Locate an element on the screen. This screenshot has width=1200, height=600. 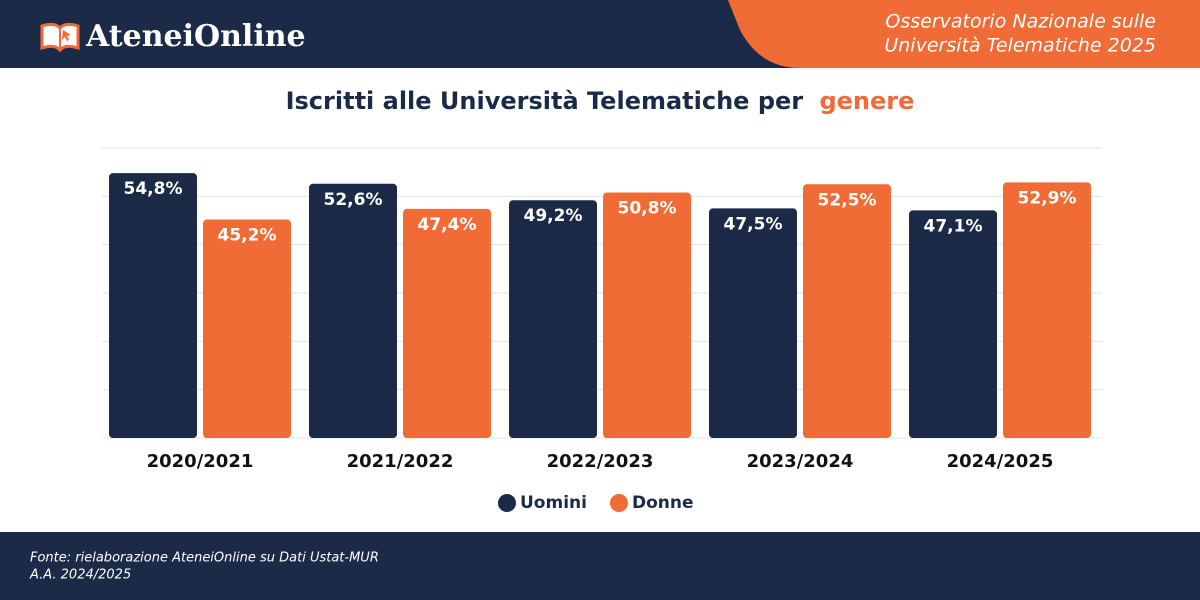
logo-text: AteneiOnline is located at coordinates (195, 36).